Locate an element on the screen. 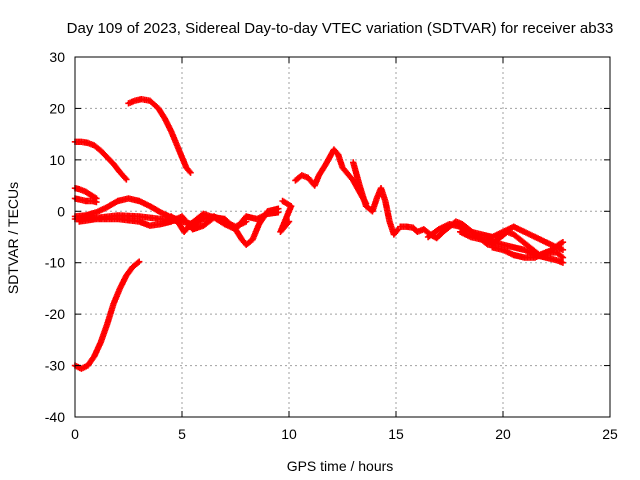 Image resolution: width=640 pixels, height=480 pixels. series-arc_mid_c is located at coordinates (225, 222).